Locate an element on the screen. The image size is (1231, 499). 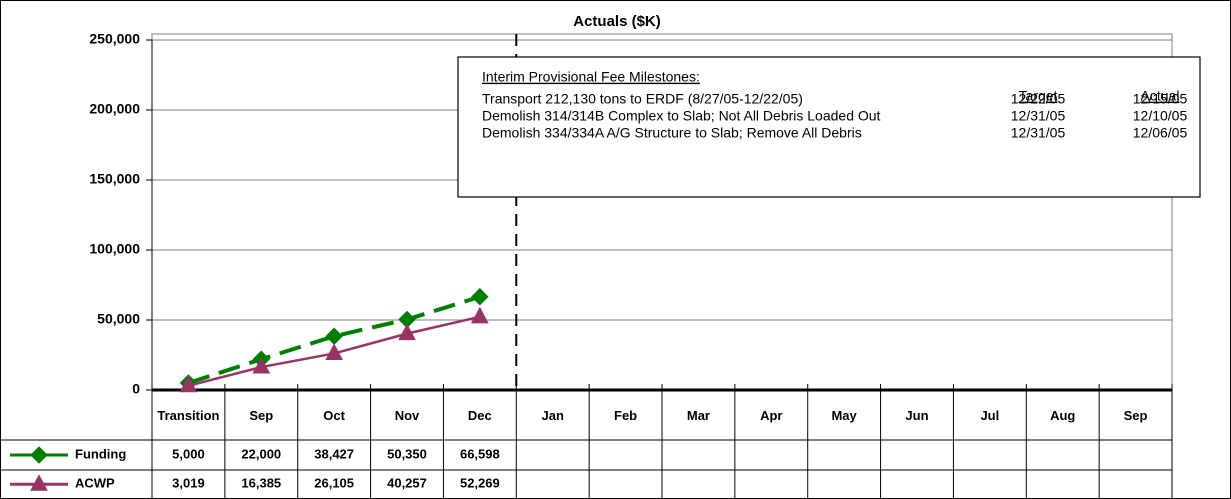
table-value: 38,427 is located at coordinates (334, 453).